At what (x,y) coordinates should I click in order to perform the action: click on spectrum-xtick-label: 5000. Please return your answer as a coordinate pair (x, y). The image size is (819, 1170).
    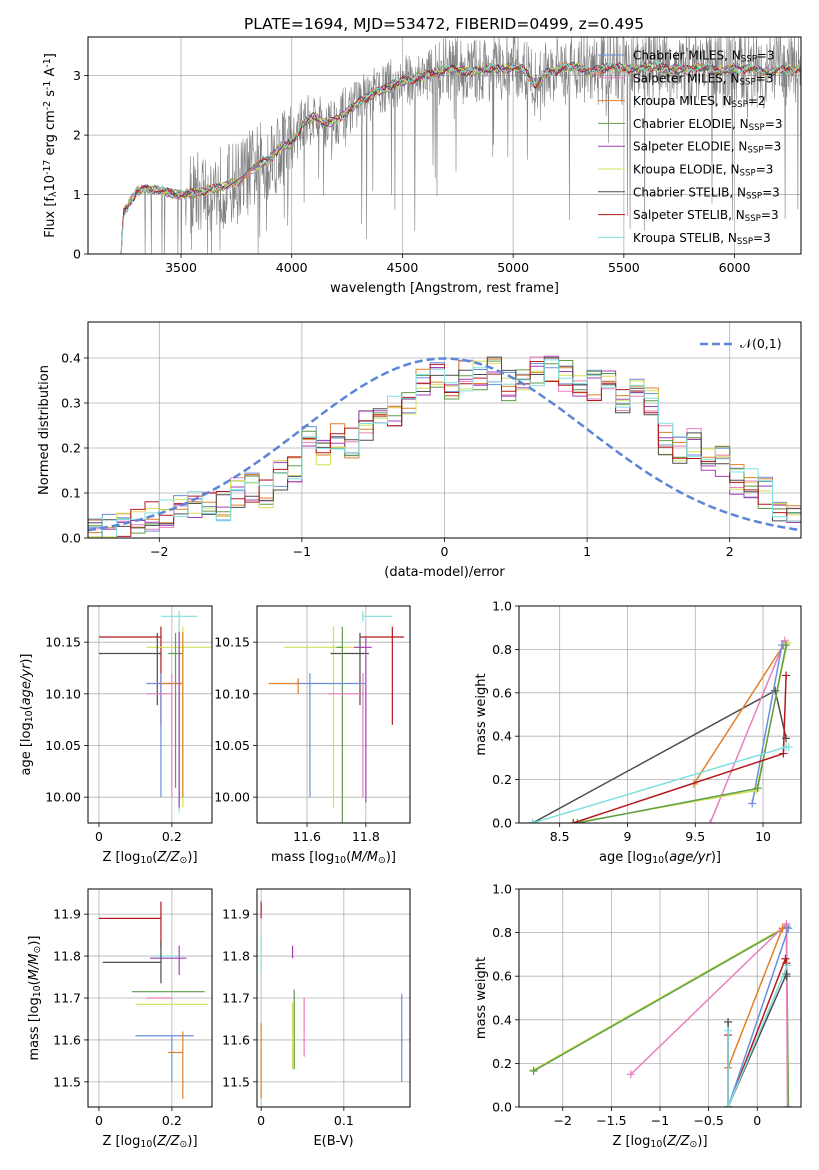
    Looking at the image, I should click on (513, 267).